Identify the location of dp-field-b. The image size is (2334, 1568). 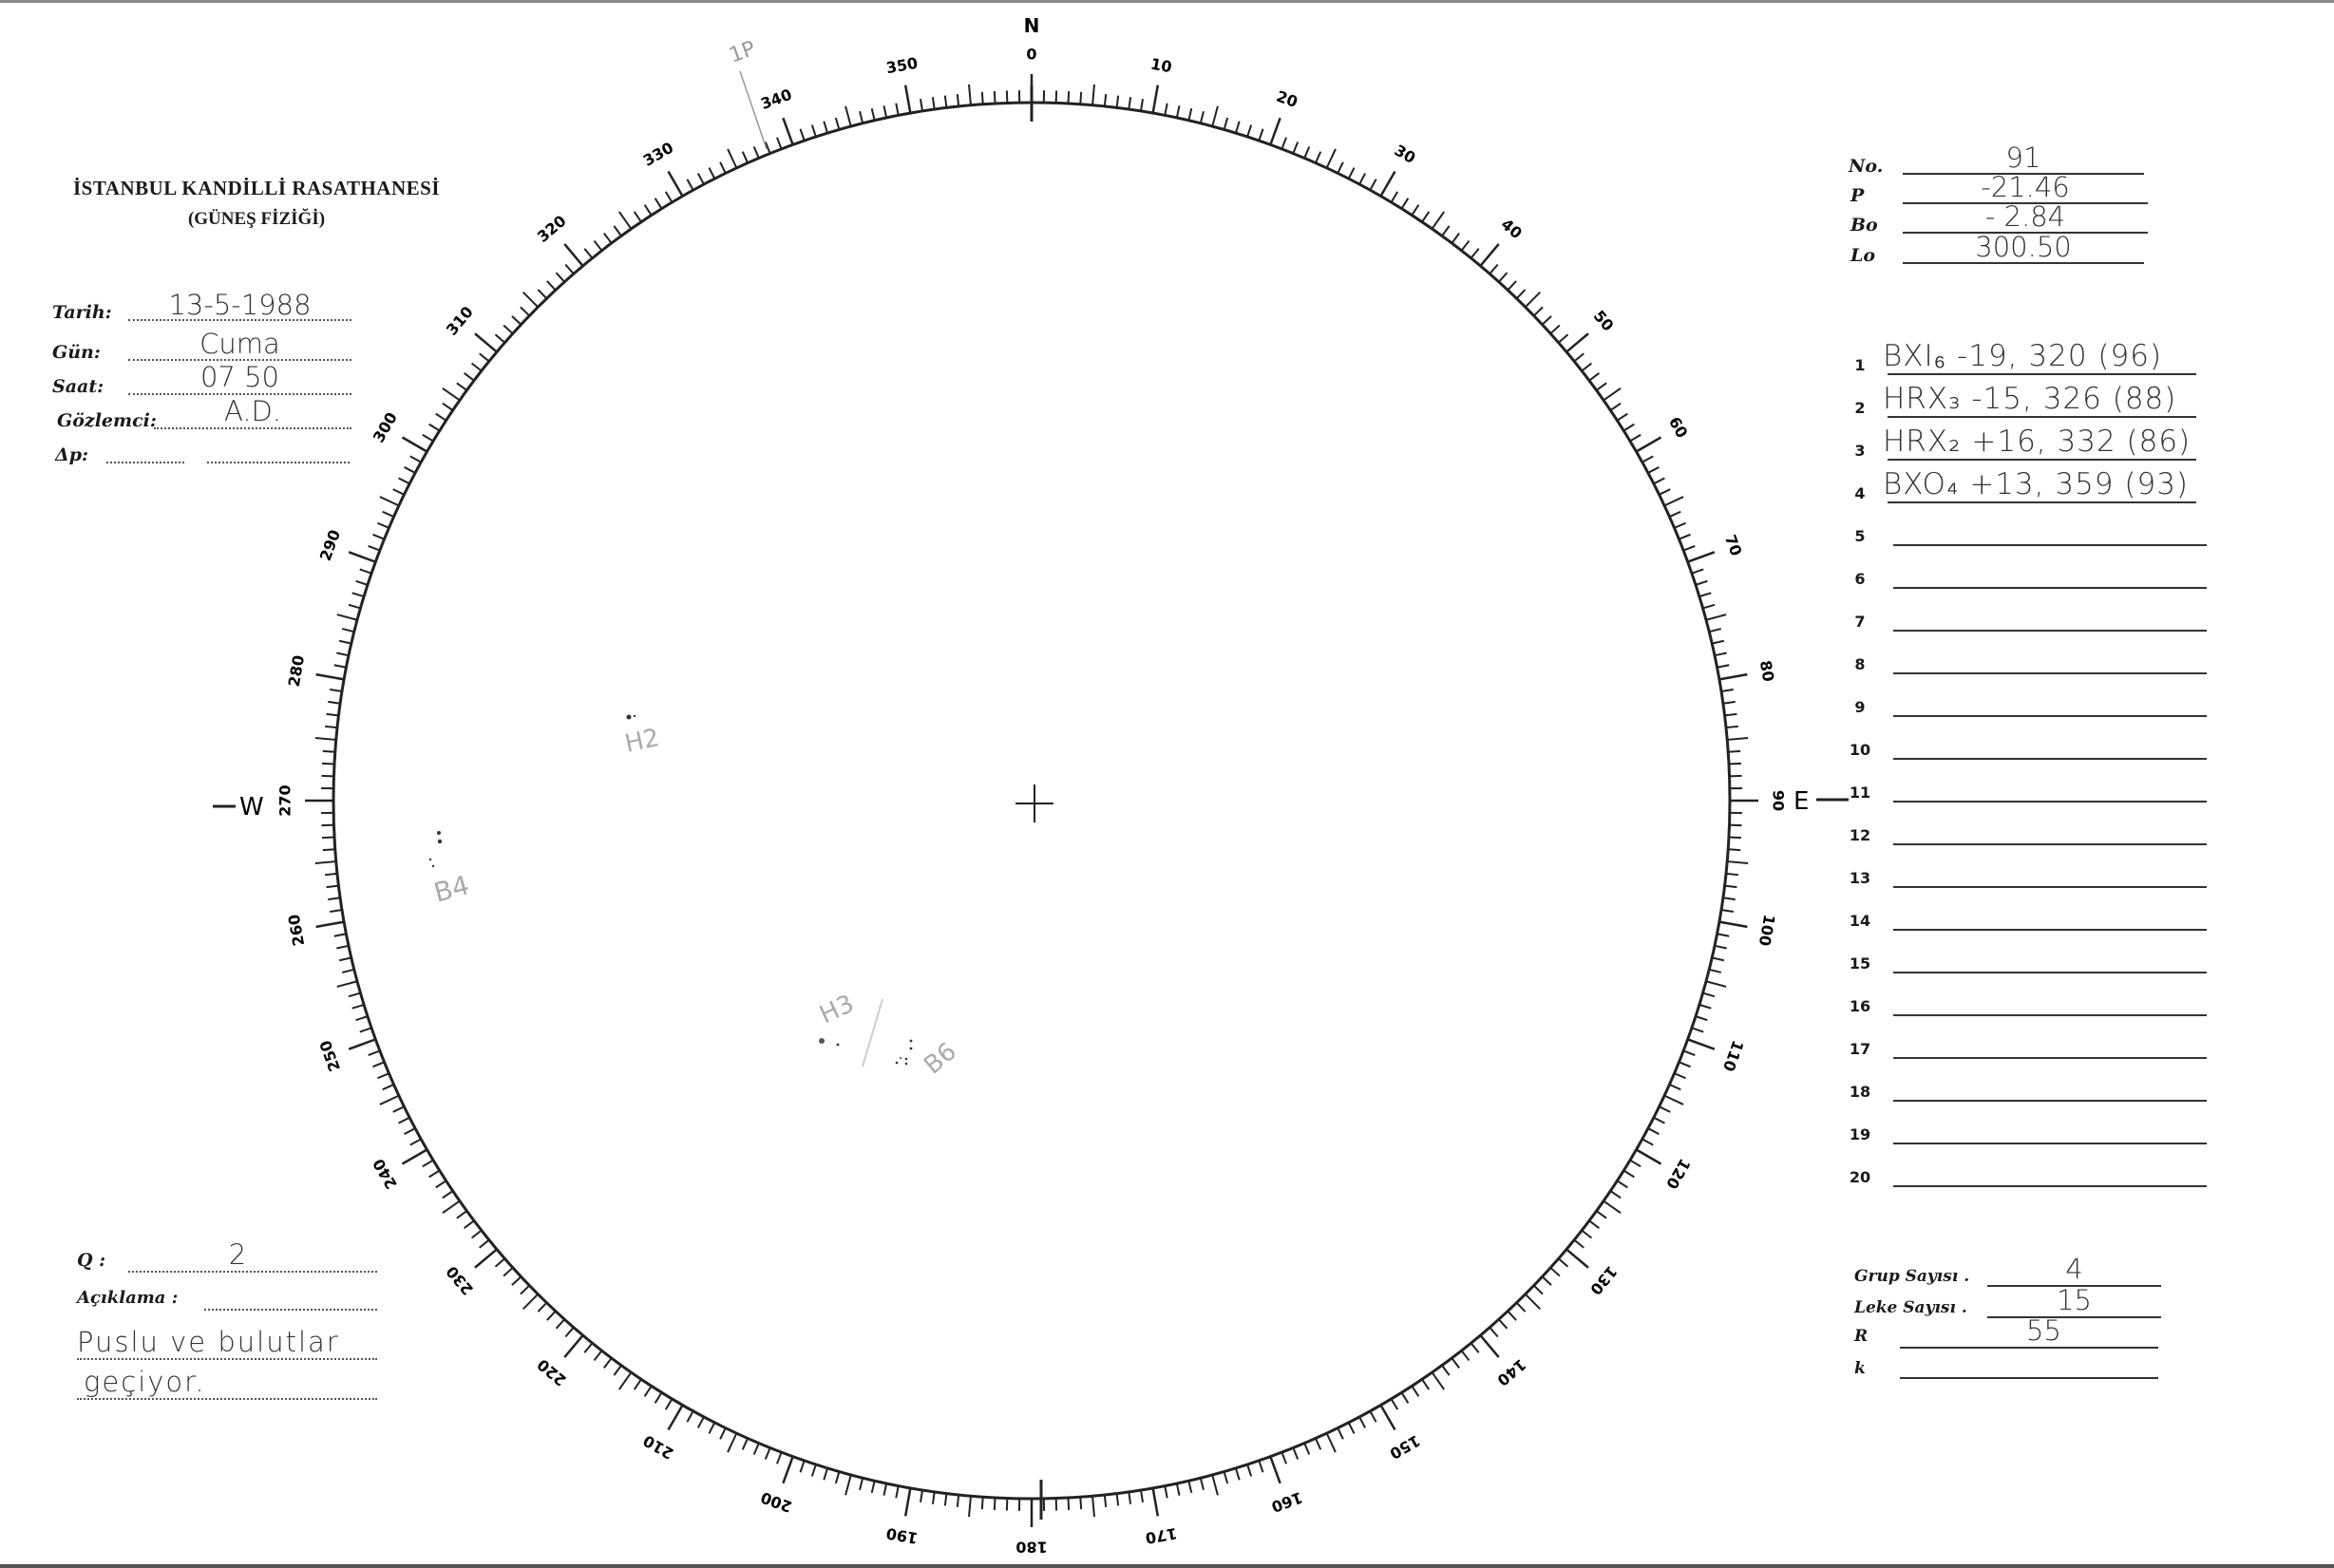
(278, 462).